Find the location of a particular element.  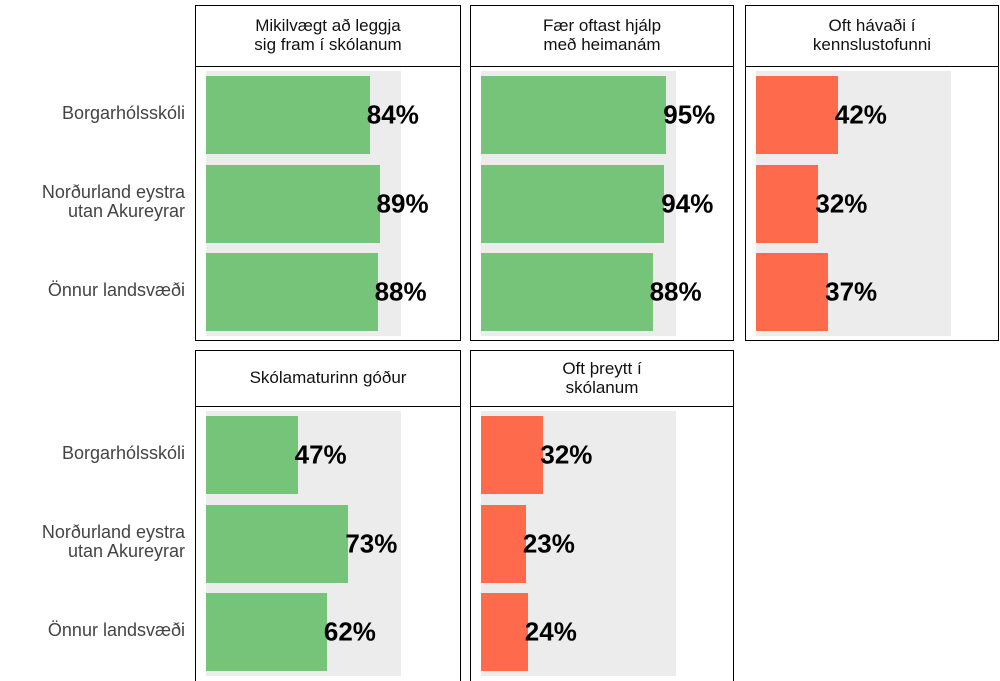

facet-panel: Oft hávaði í kennslustofunni 42% 32% 37% is located at coordinates (872, 173).